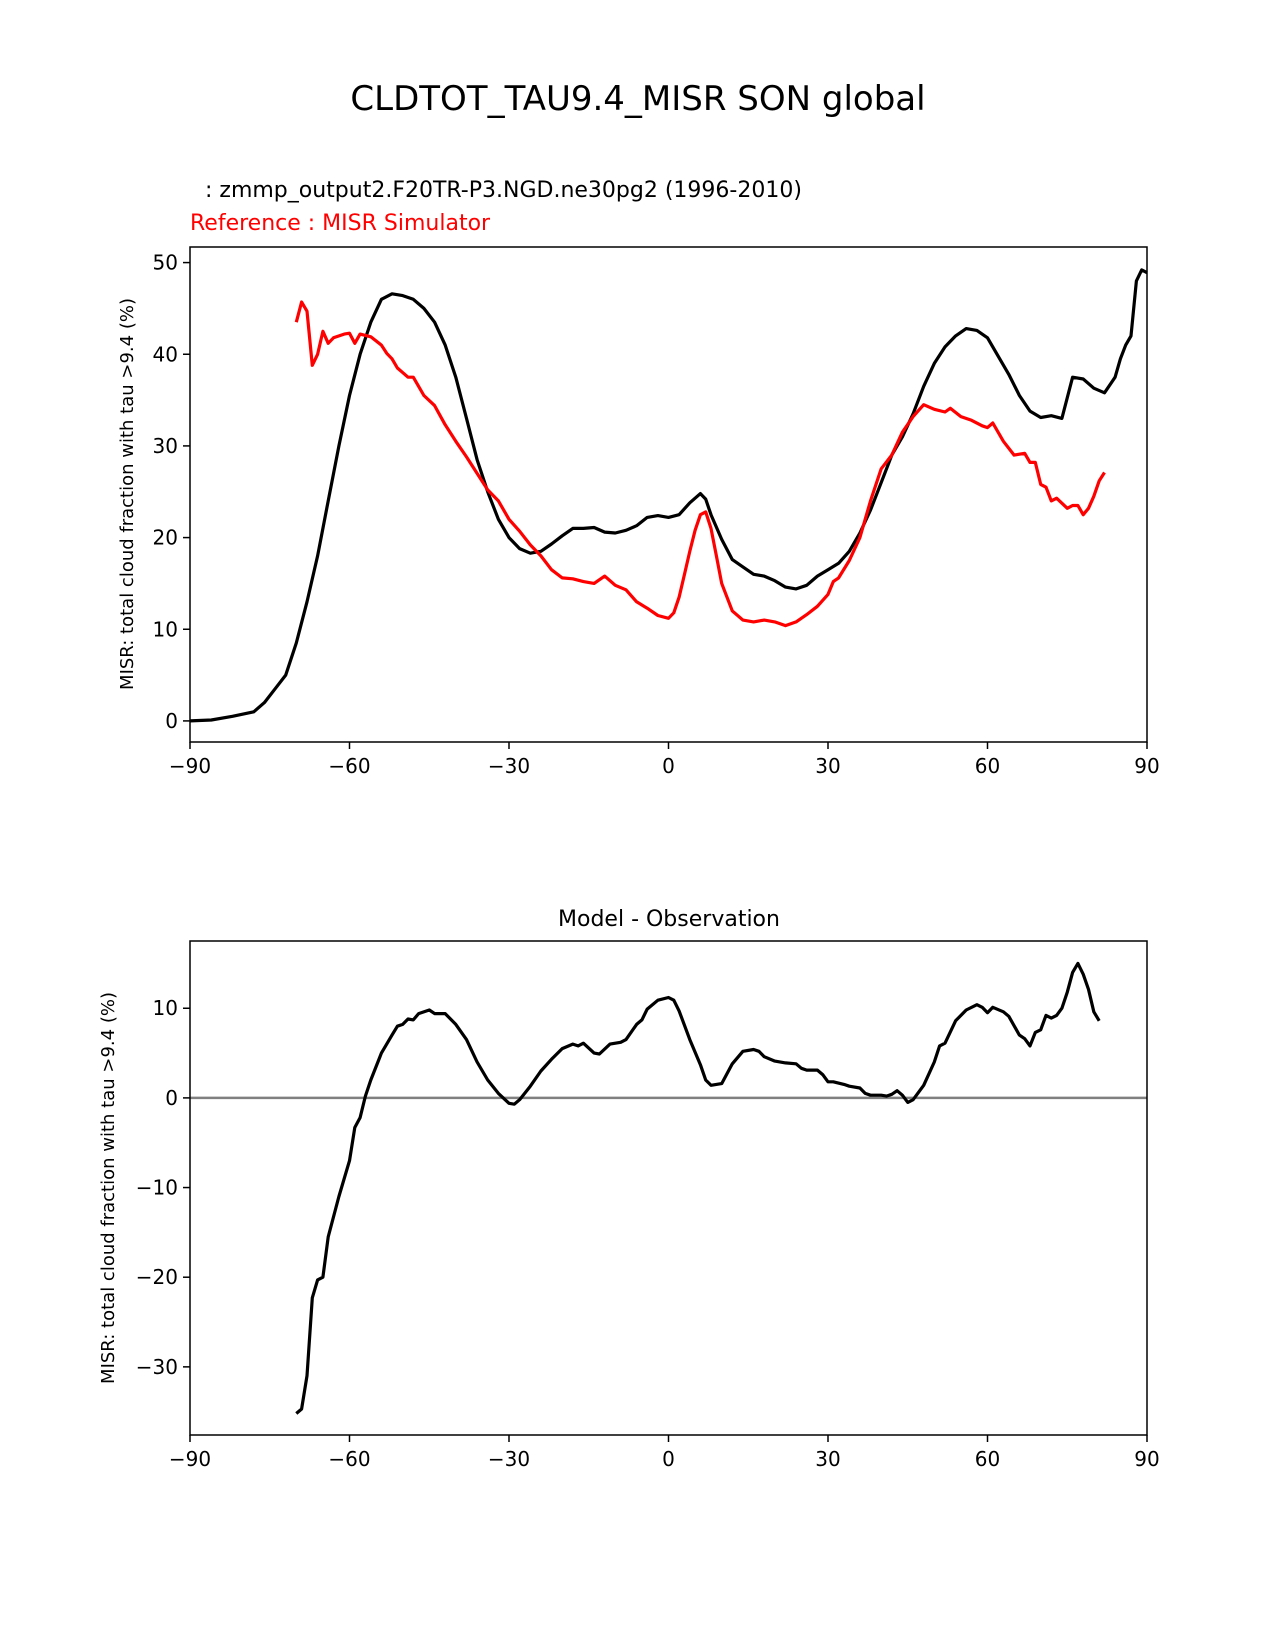 The height and width of the screenshot is (1650, 1275). I want to click on y-tick-label: 20, so click(165, 538).